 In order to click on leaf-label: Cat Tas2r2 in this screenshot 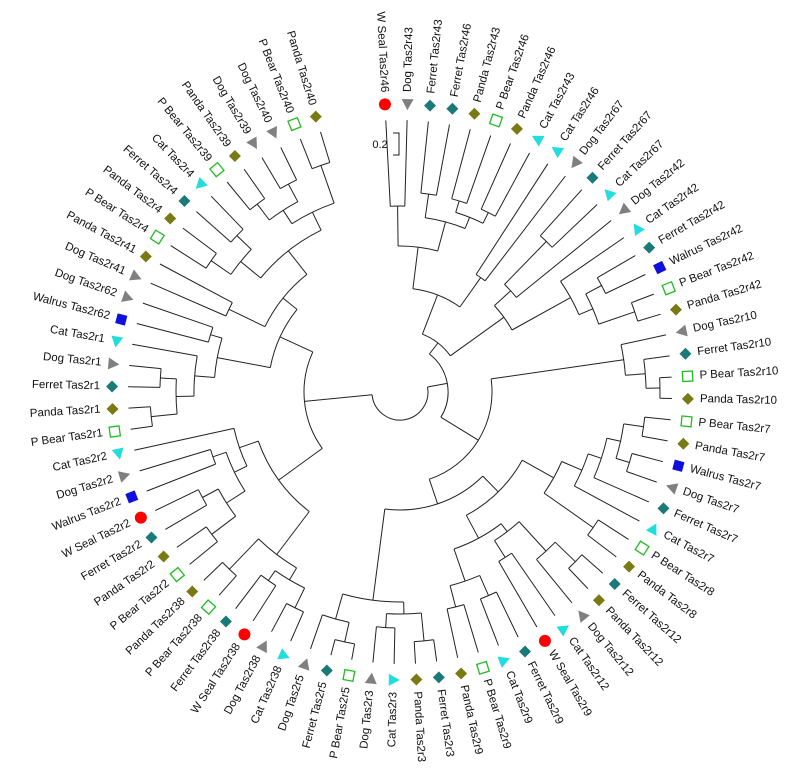, I will do `click(80, 462)`.